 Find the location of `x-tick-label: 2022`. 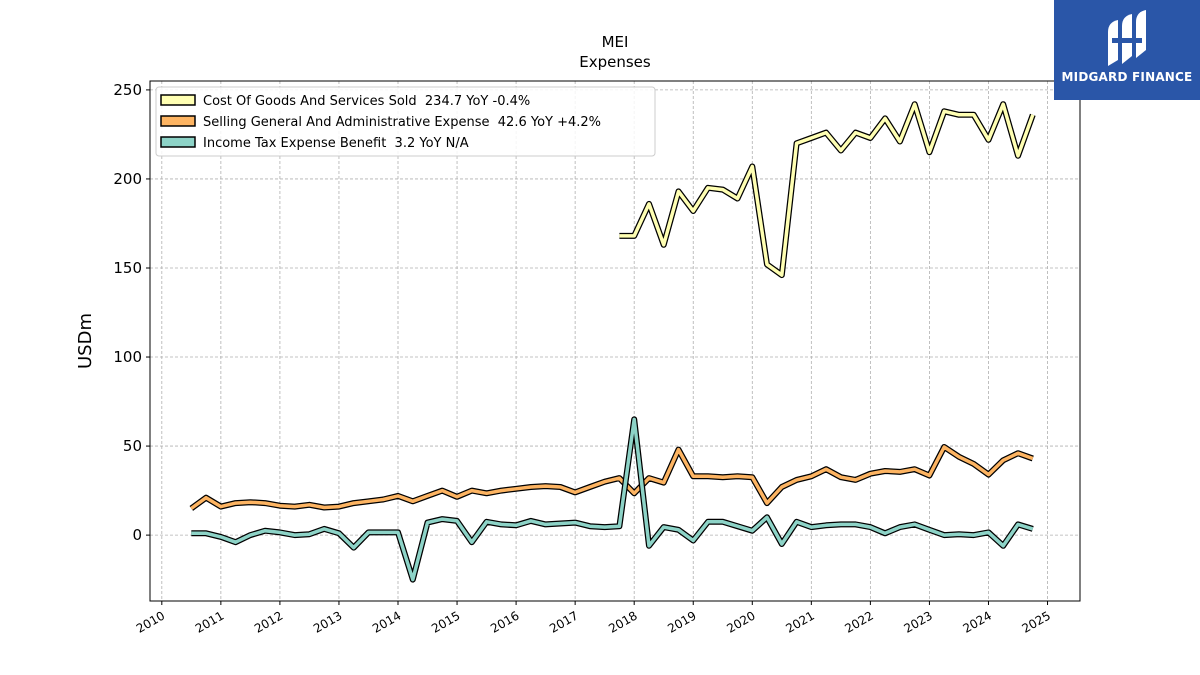

x-tick-label: 2022 is located at coordinates (858, 621).